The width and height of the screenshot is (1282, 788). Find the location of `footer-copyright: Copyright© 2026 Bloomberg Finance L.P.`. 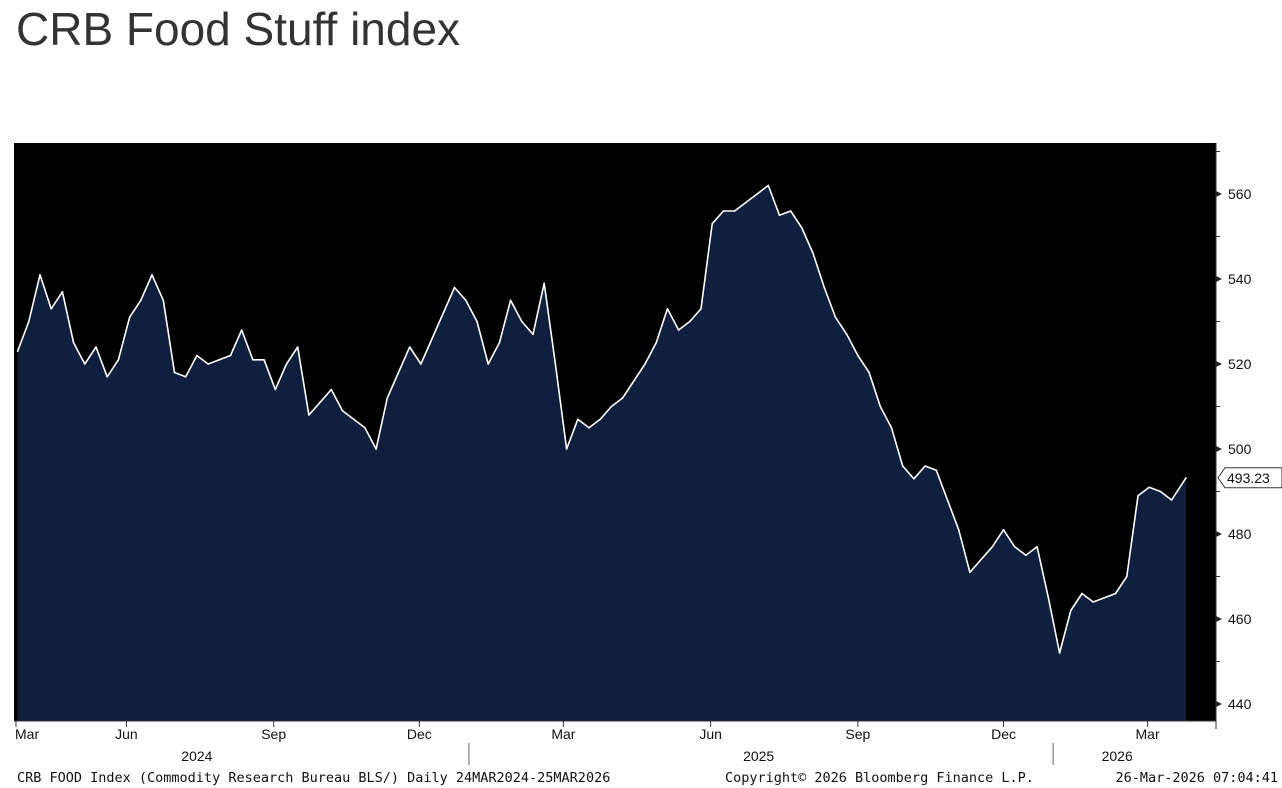

footer-copyright: Copyright© 2026 Bloomberg Finance L.P. is located at coordinates (879, 778).